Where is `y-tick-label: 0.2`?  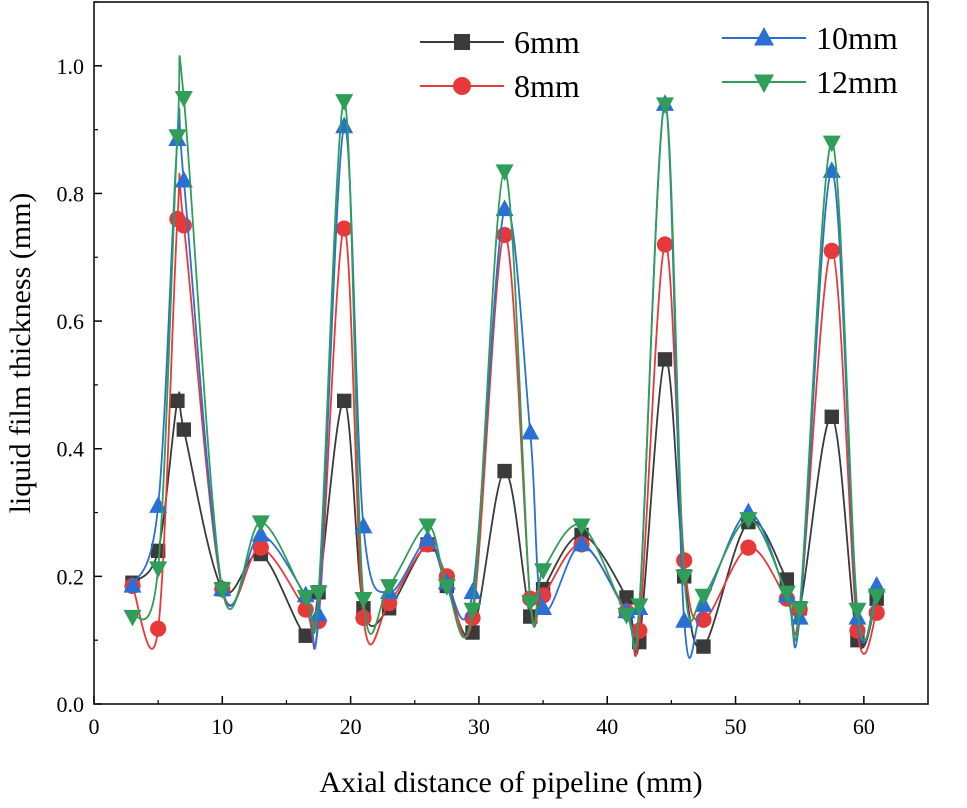
y-tick-label: 0.2 is located at coordinates (71, 576).